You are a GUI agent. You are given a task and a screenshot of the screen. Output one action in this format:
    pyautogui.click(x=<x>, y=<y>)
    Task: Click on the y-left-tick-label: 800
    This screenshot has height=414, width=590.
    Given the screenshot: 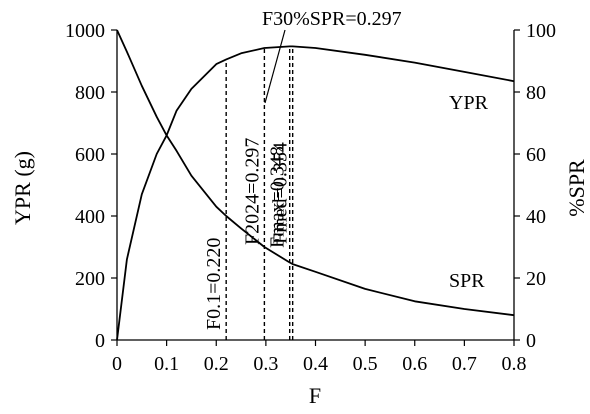 What is the action you would take?
    pyautogui.click(x=90, y=93)
    